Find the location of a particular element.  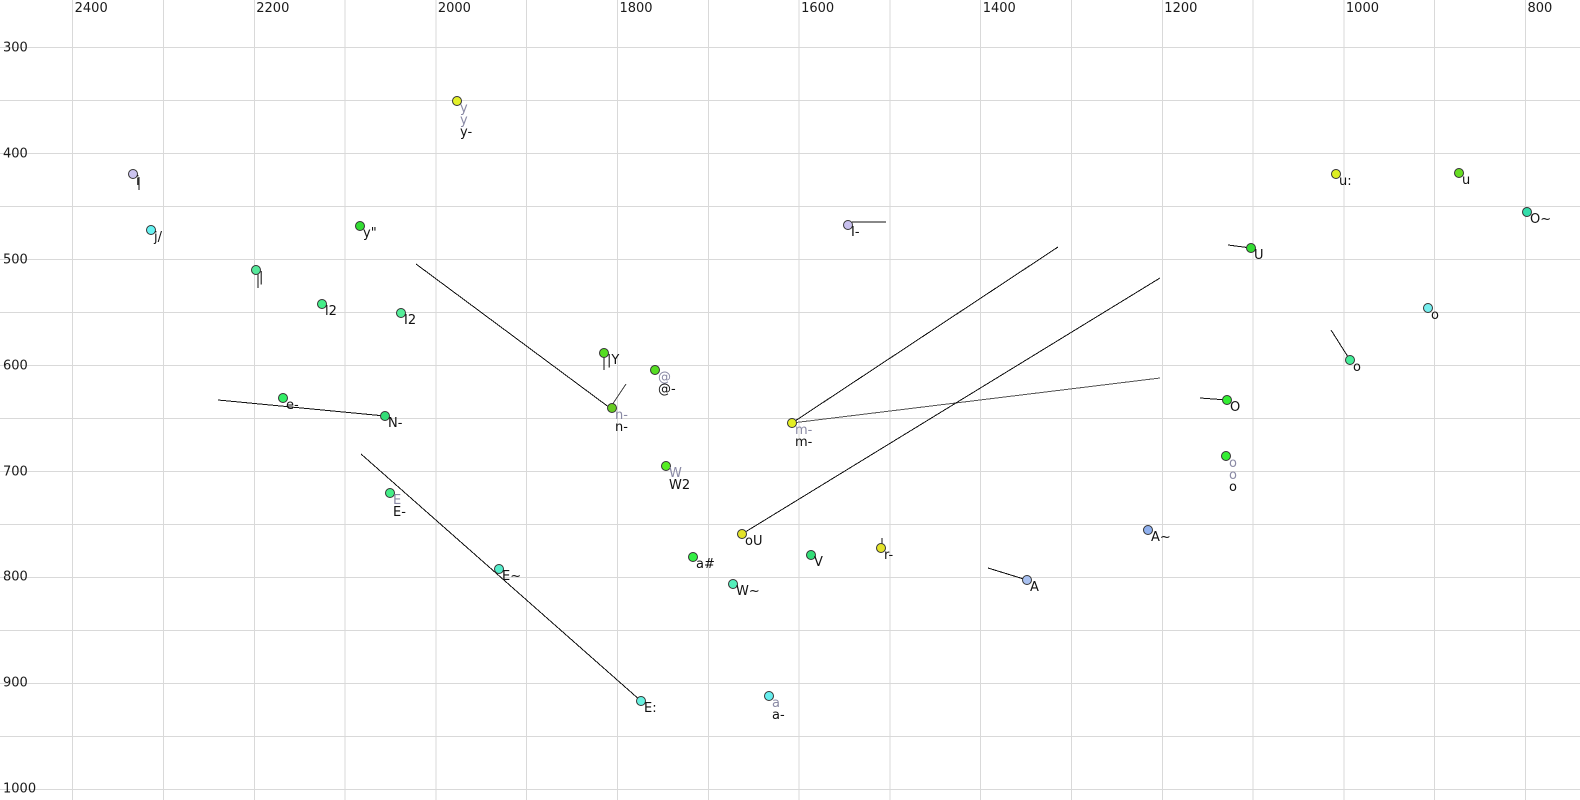

seg-m-up1 is located at coordinates (925, 335).